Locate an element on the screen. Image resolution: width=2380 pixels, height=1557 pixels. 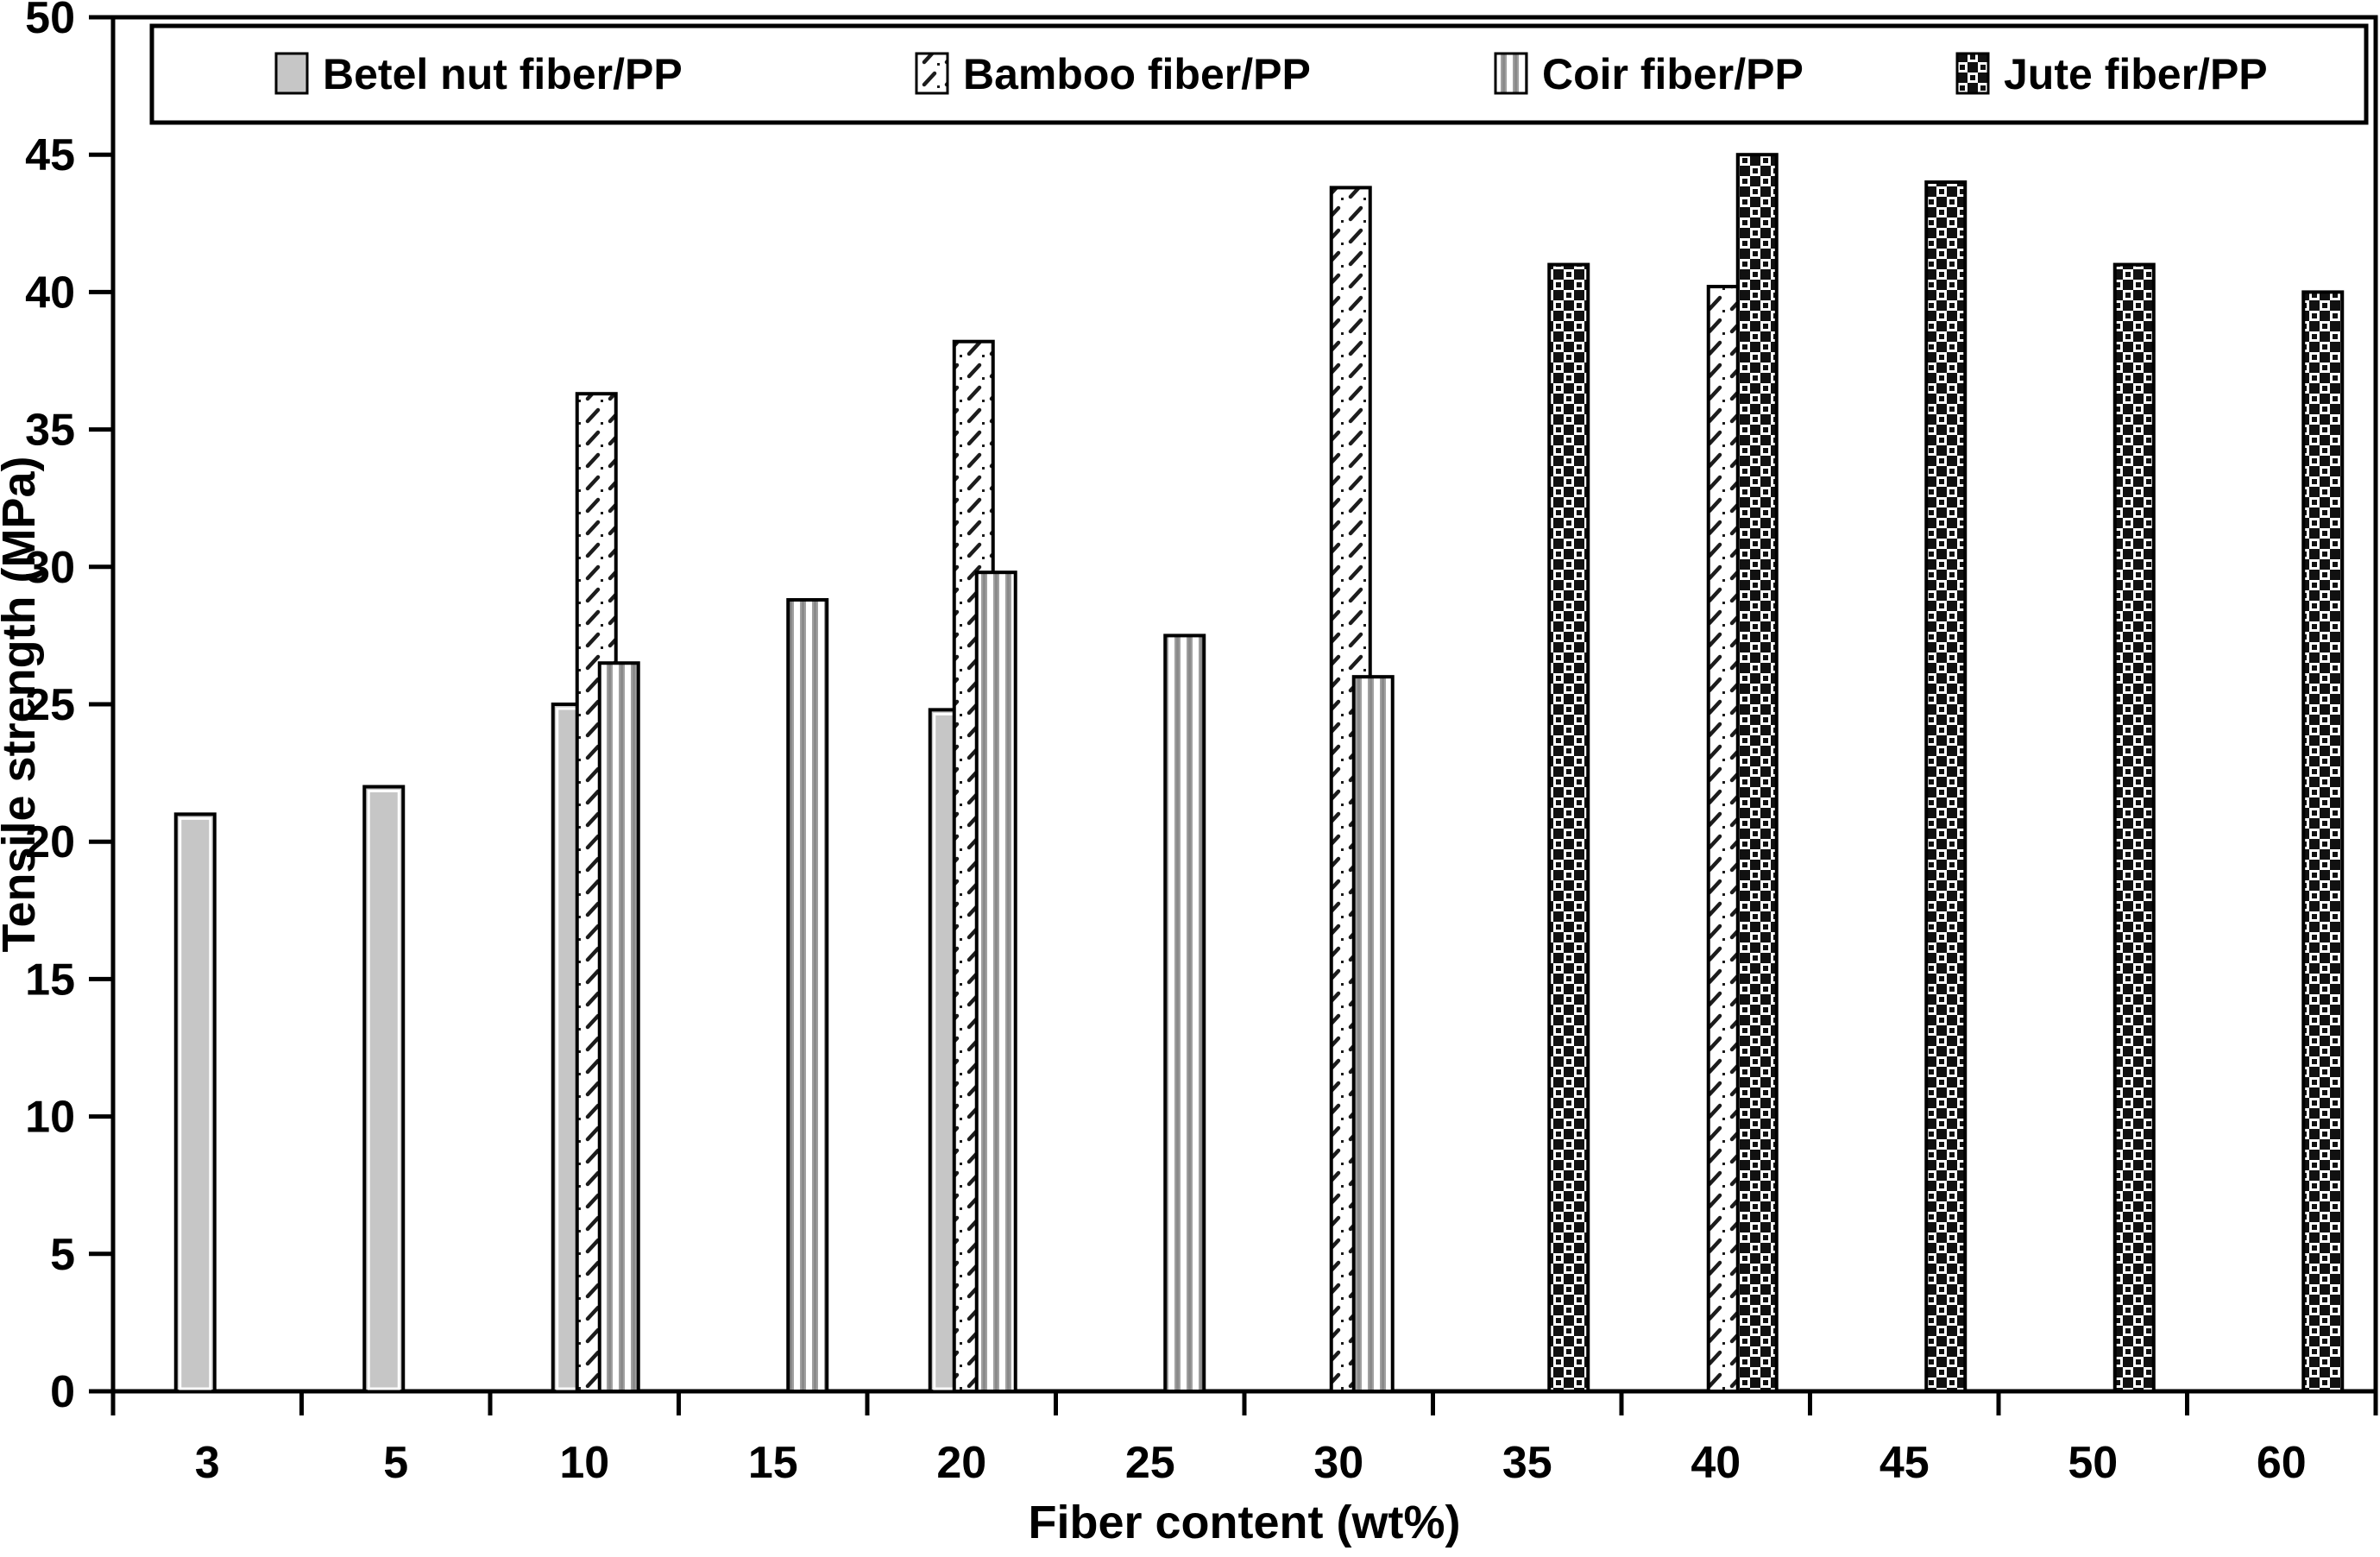
x-tick-label: 45 is located at coordinates (1905, 1463).